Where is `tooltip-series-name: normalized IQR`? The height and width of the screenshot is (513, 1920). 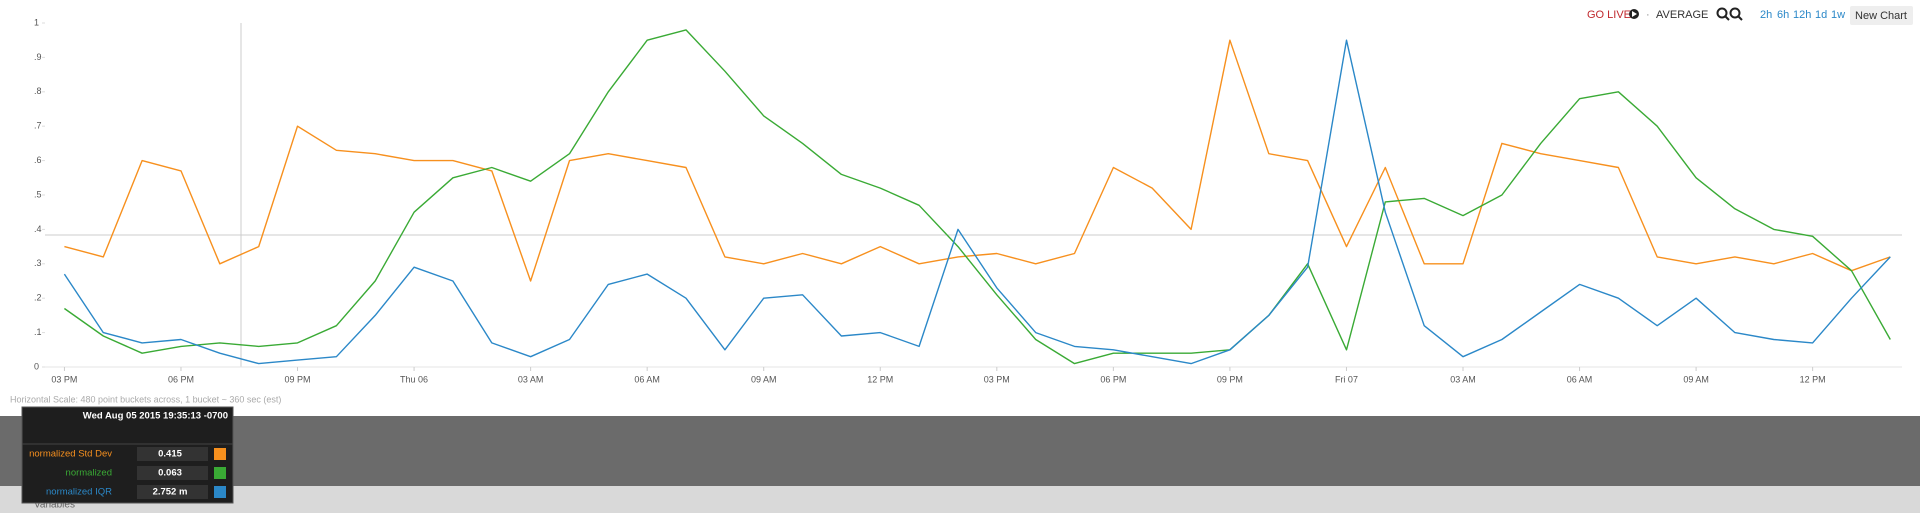
tooltip-series-name: normalized IQR is located at coordinates (79, 492).